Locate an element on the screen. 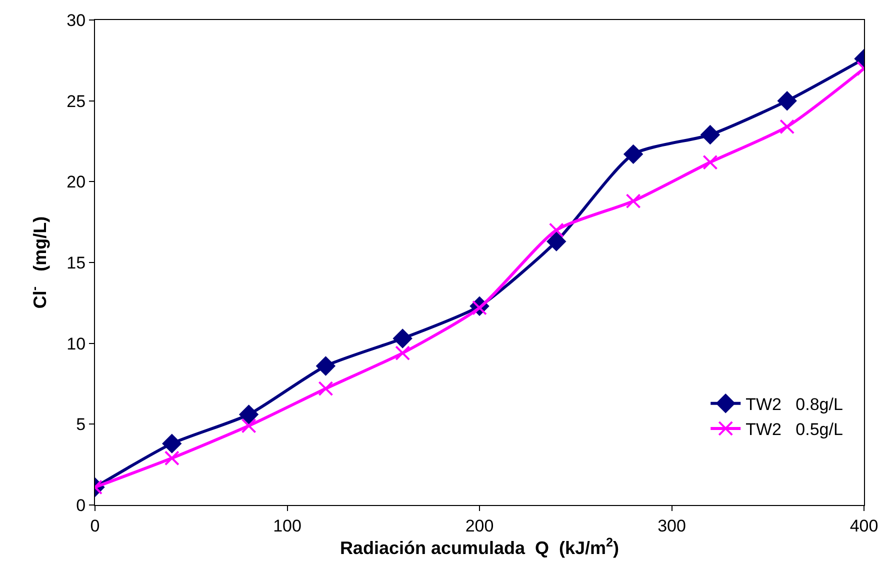  x-tick-label: 100 is located at coordinates (287, 526).